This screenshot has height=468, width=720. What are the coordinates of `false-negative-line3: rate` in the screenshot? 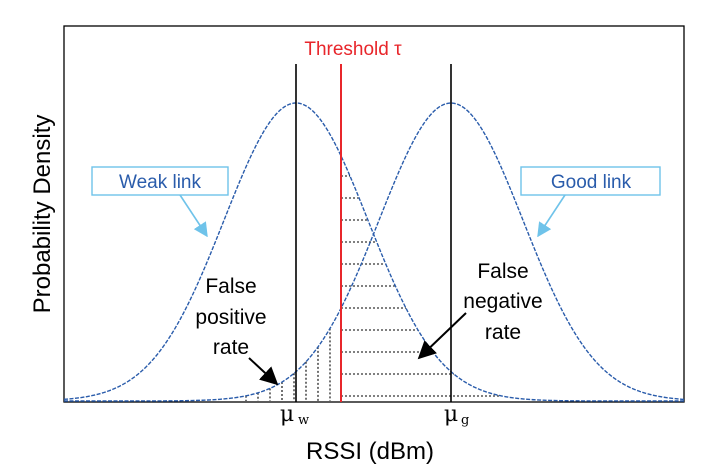 It's located at (503, 332).